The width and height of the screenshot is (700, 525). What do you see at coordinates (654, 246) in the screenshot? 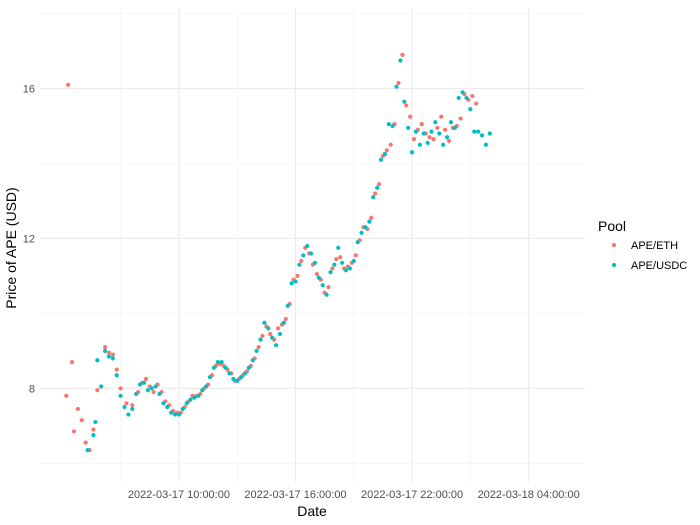
I see `legend-label: APE/ETH` at bounding box center [654, 246].